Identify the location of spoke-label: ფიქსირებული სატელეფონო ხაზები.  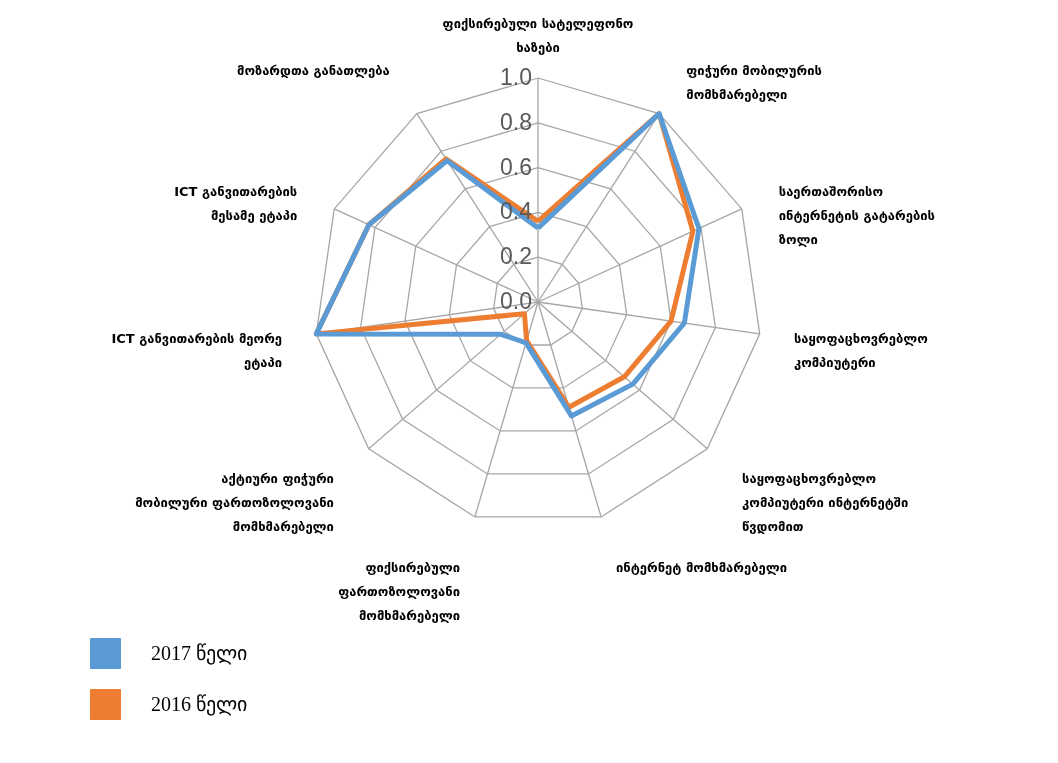
(538, 36).